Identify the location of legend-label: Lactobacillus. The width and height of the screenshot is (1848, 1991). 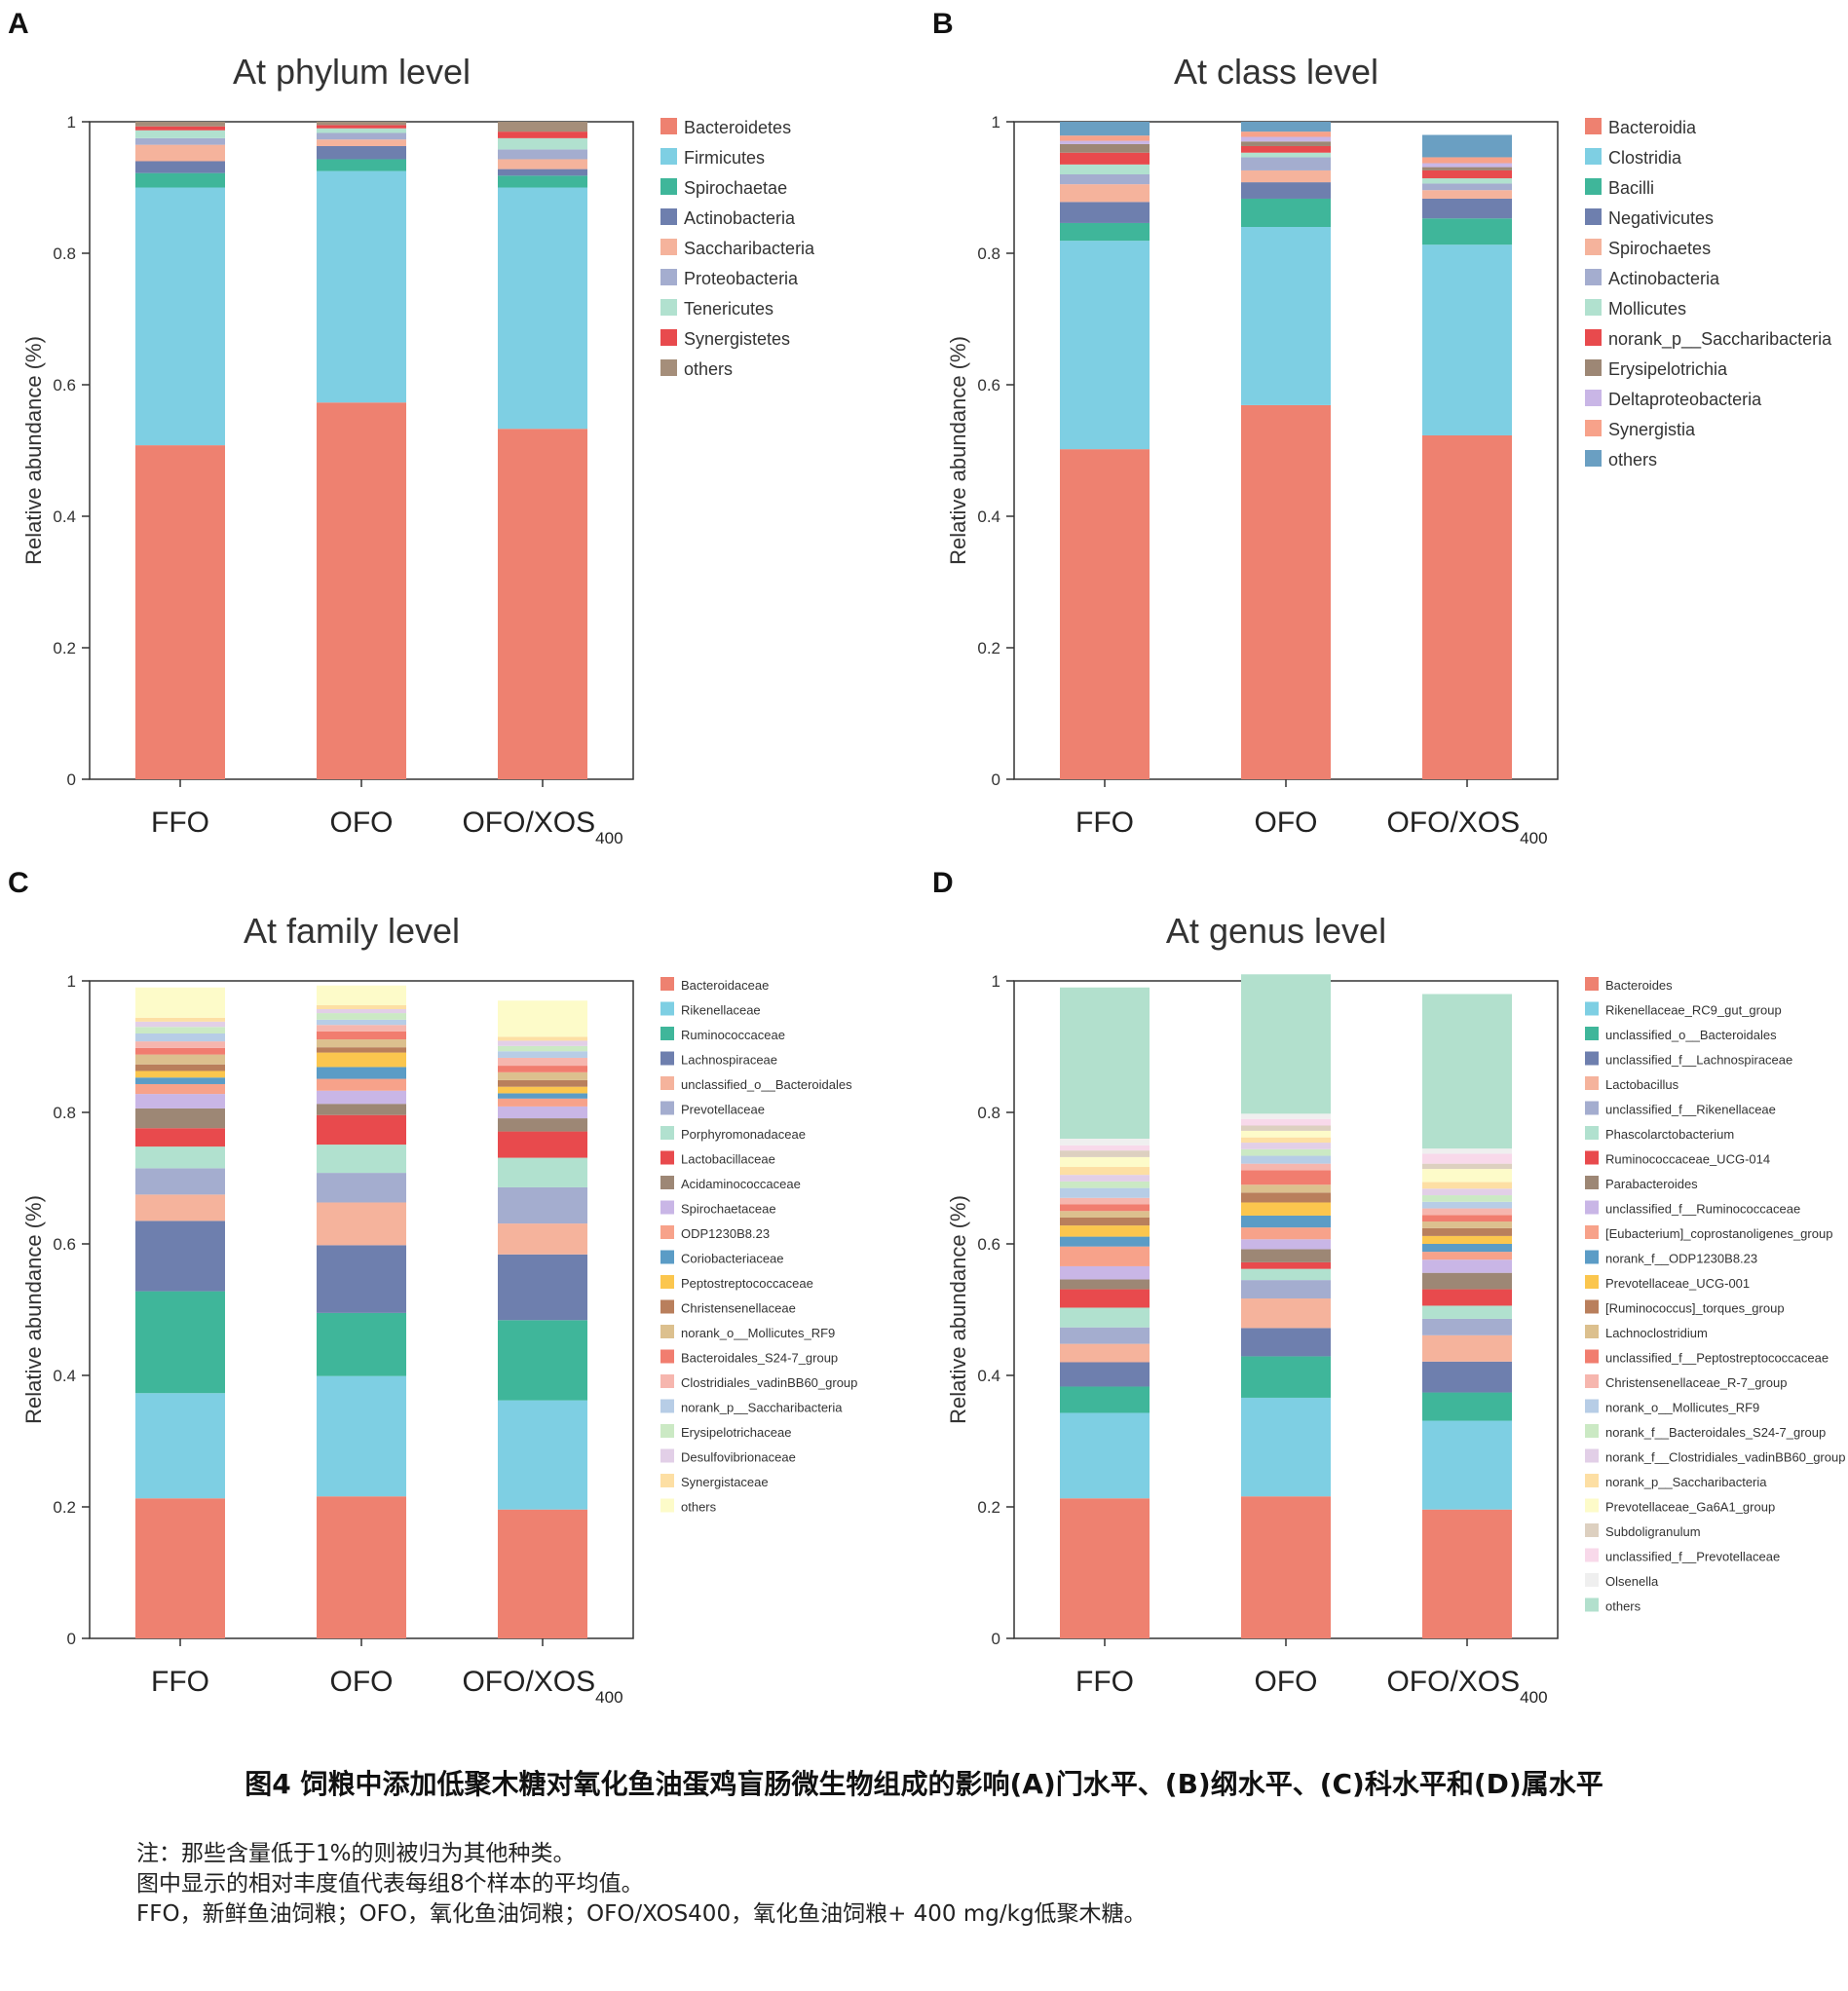
(1642, 1084).